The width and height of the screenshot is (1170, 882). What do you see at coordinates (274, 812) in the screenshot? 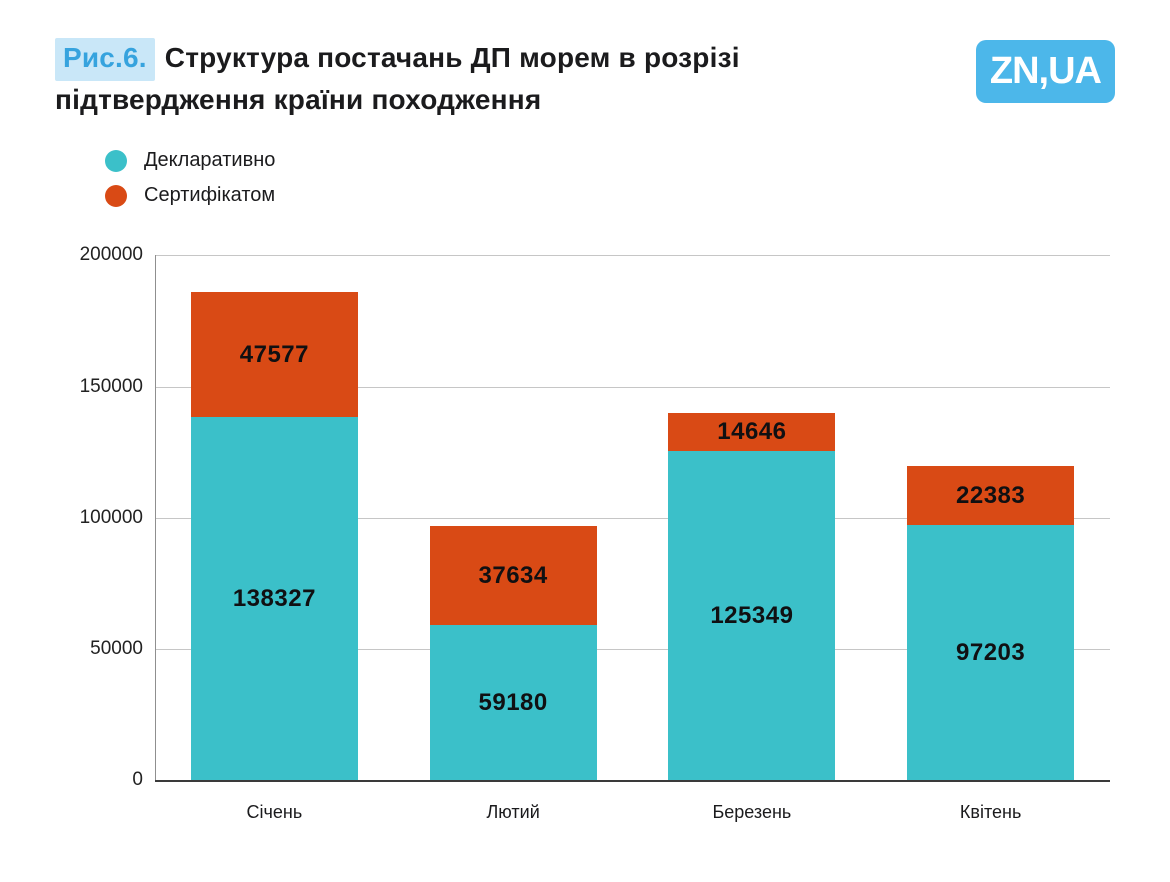
I see `x-axis-tick-label: Січень` at bounding box center [274, 812].